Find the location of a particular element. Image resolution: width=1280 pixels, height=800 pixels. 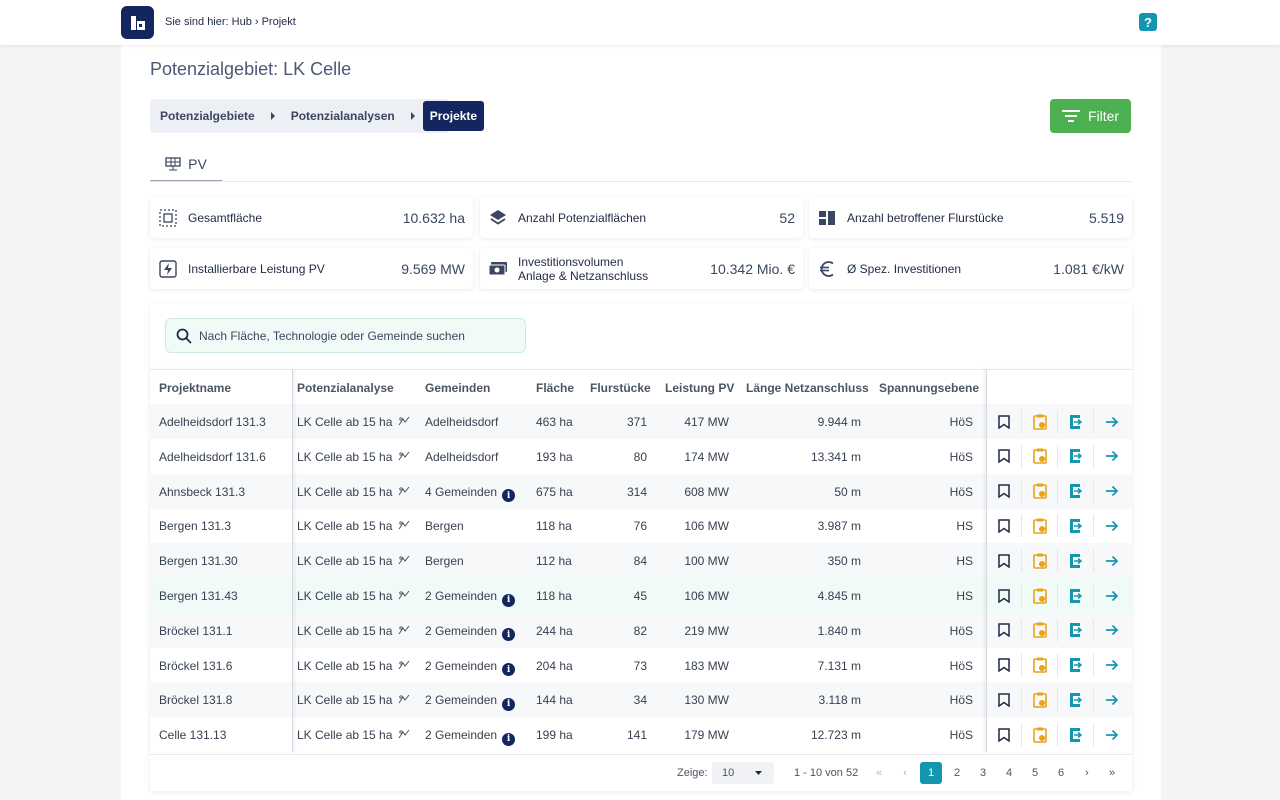

last-page-icon: » is located at coordinates (1112, 773).